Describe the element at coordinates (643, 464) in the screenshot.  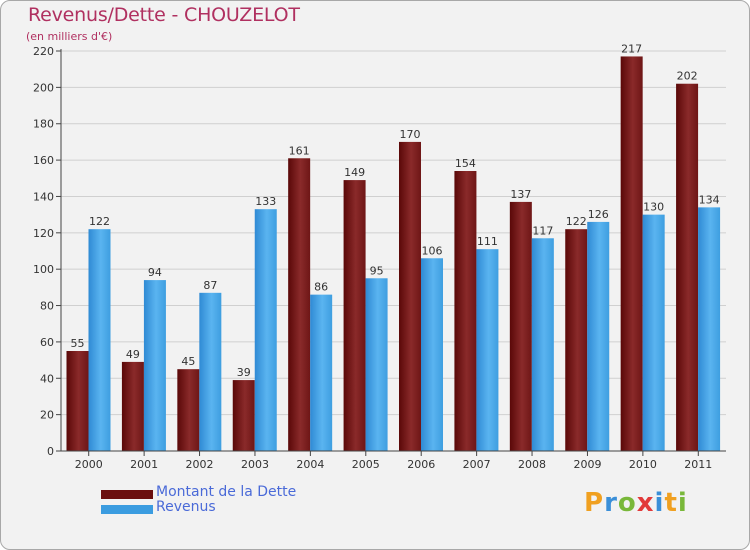
I see `x-tick-label: 2010` at that location.